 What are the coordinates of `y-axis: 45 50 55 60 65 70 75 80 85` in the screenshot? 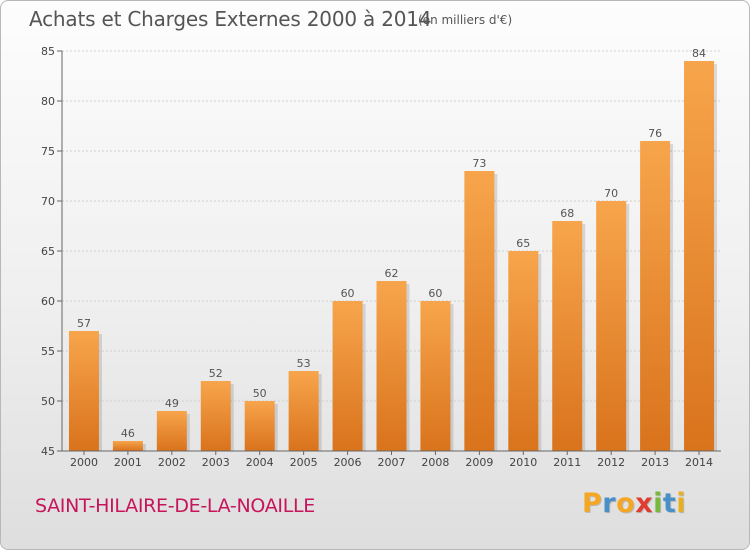 It's located at (52, 251).